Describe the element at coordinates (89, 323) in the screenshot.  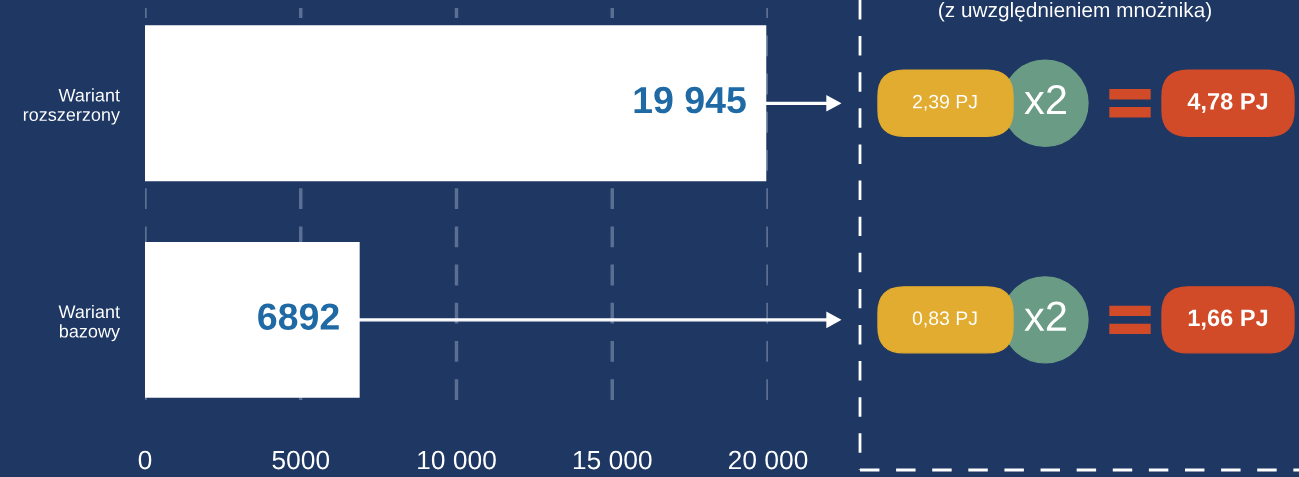
I see `y-tick-label: Wariant bazowy` at that location.